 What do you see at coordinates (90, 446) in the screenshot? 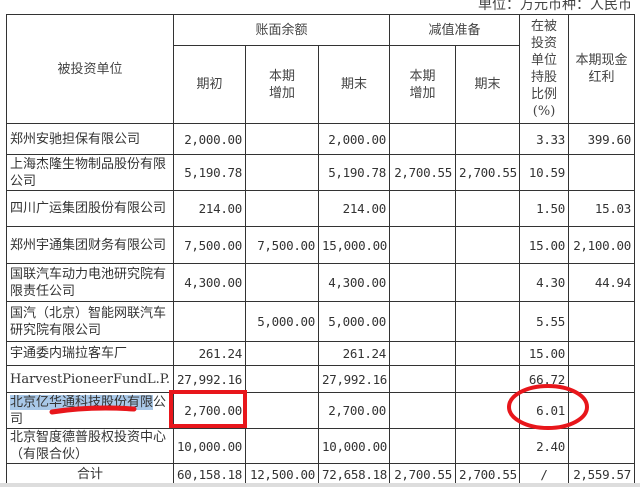
I see `investee-name: 北京智度德普股权投资中心（有限合伙）` at bounding box center [90, 446].